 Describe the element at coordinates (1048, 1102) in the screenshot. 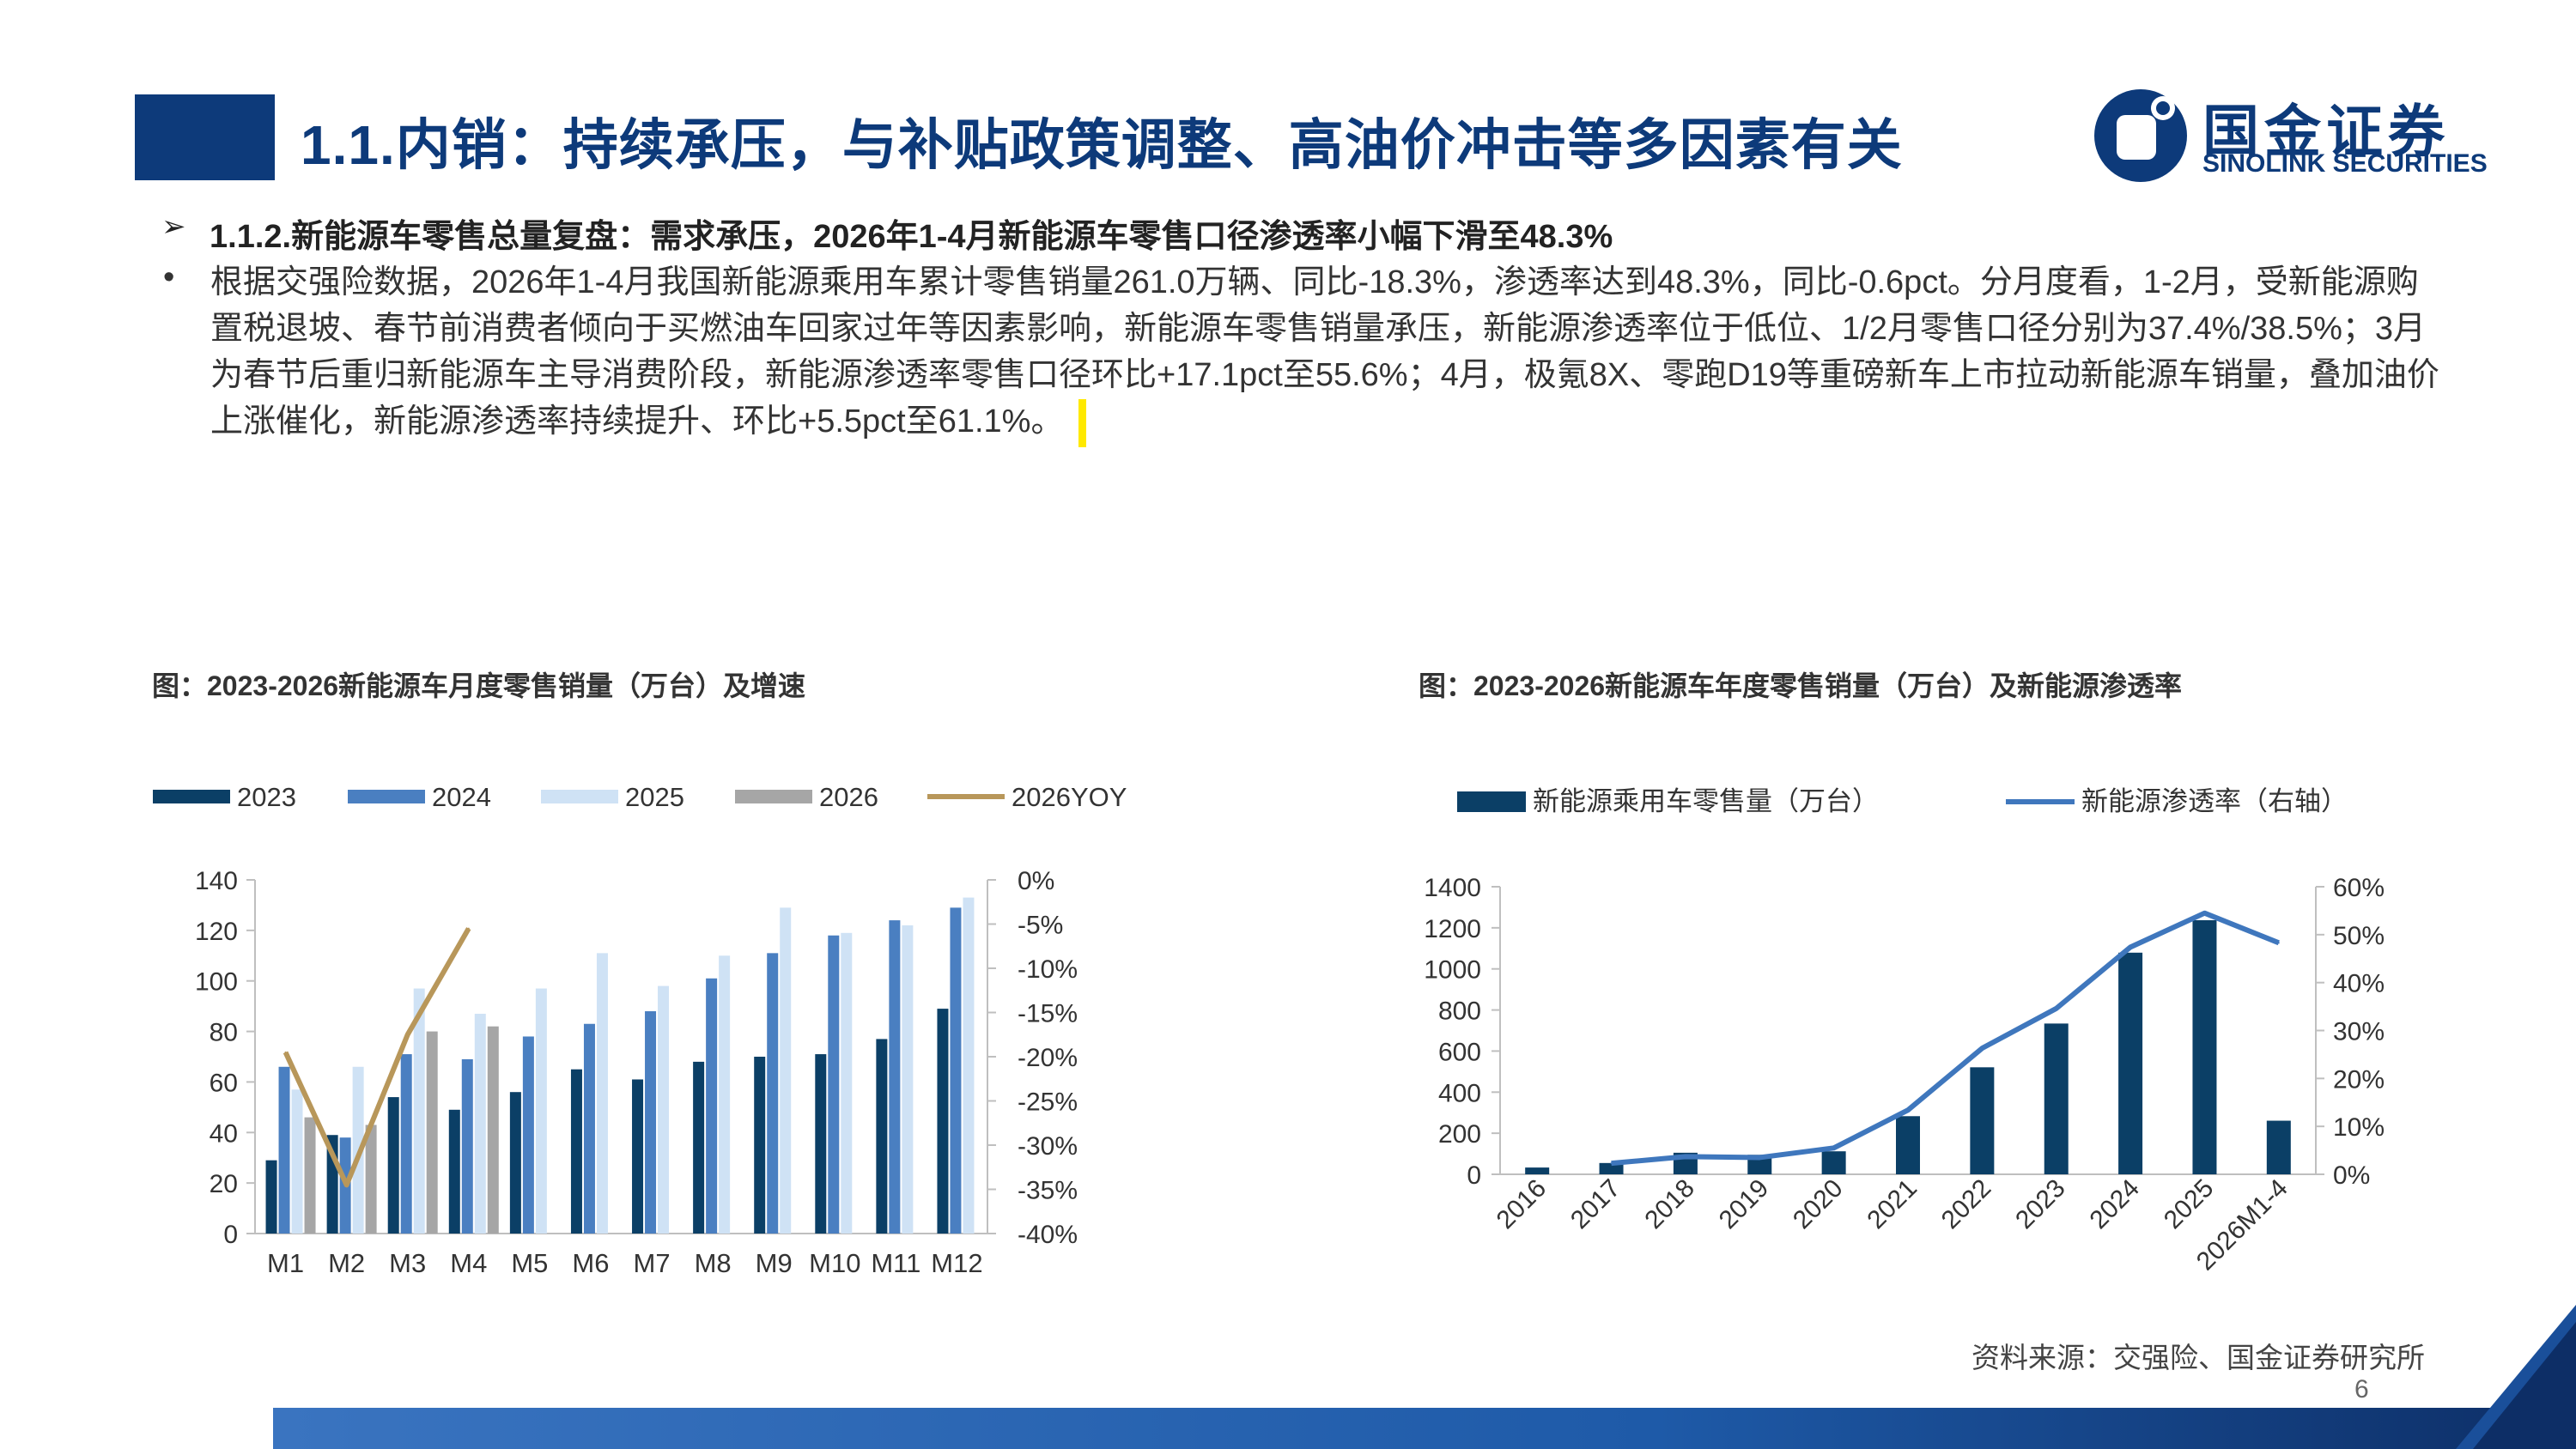

I see `y2-tick-label: -25%` at that location.